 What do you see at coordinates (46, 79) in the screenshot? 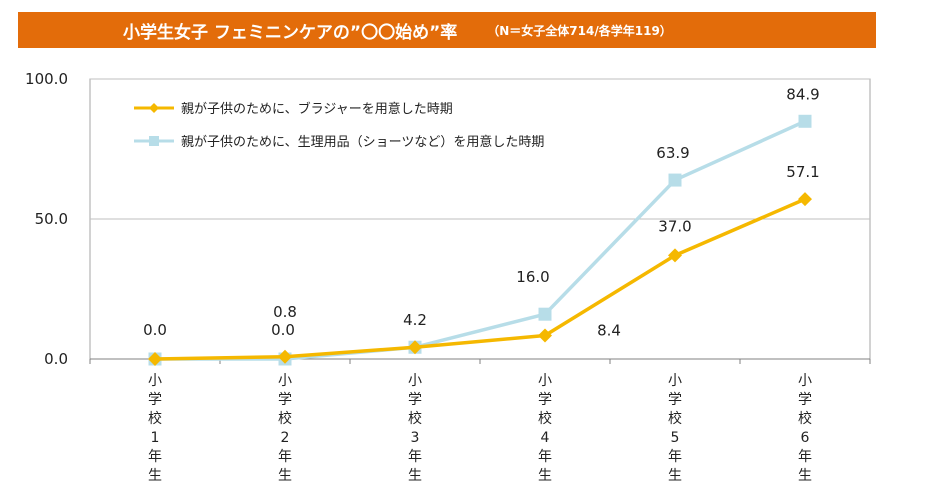
I see `y-tick-label: 100.0` at bounding box center [46, 79].